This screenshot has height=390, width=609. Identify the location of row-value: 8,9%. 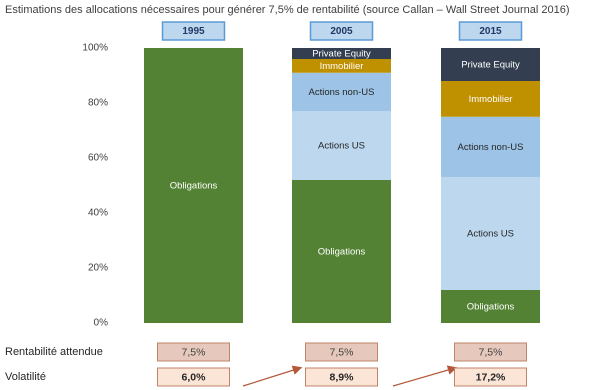
(342, 377).